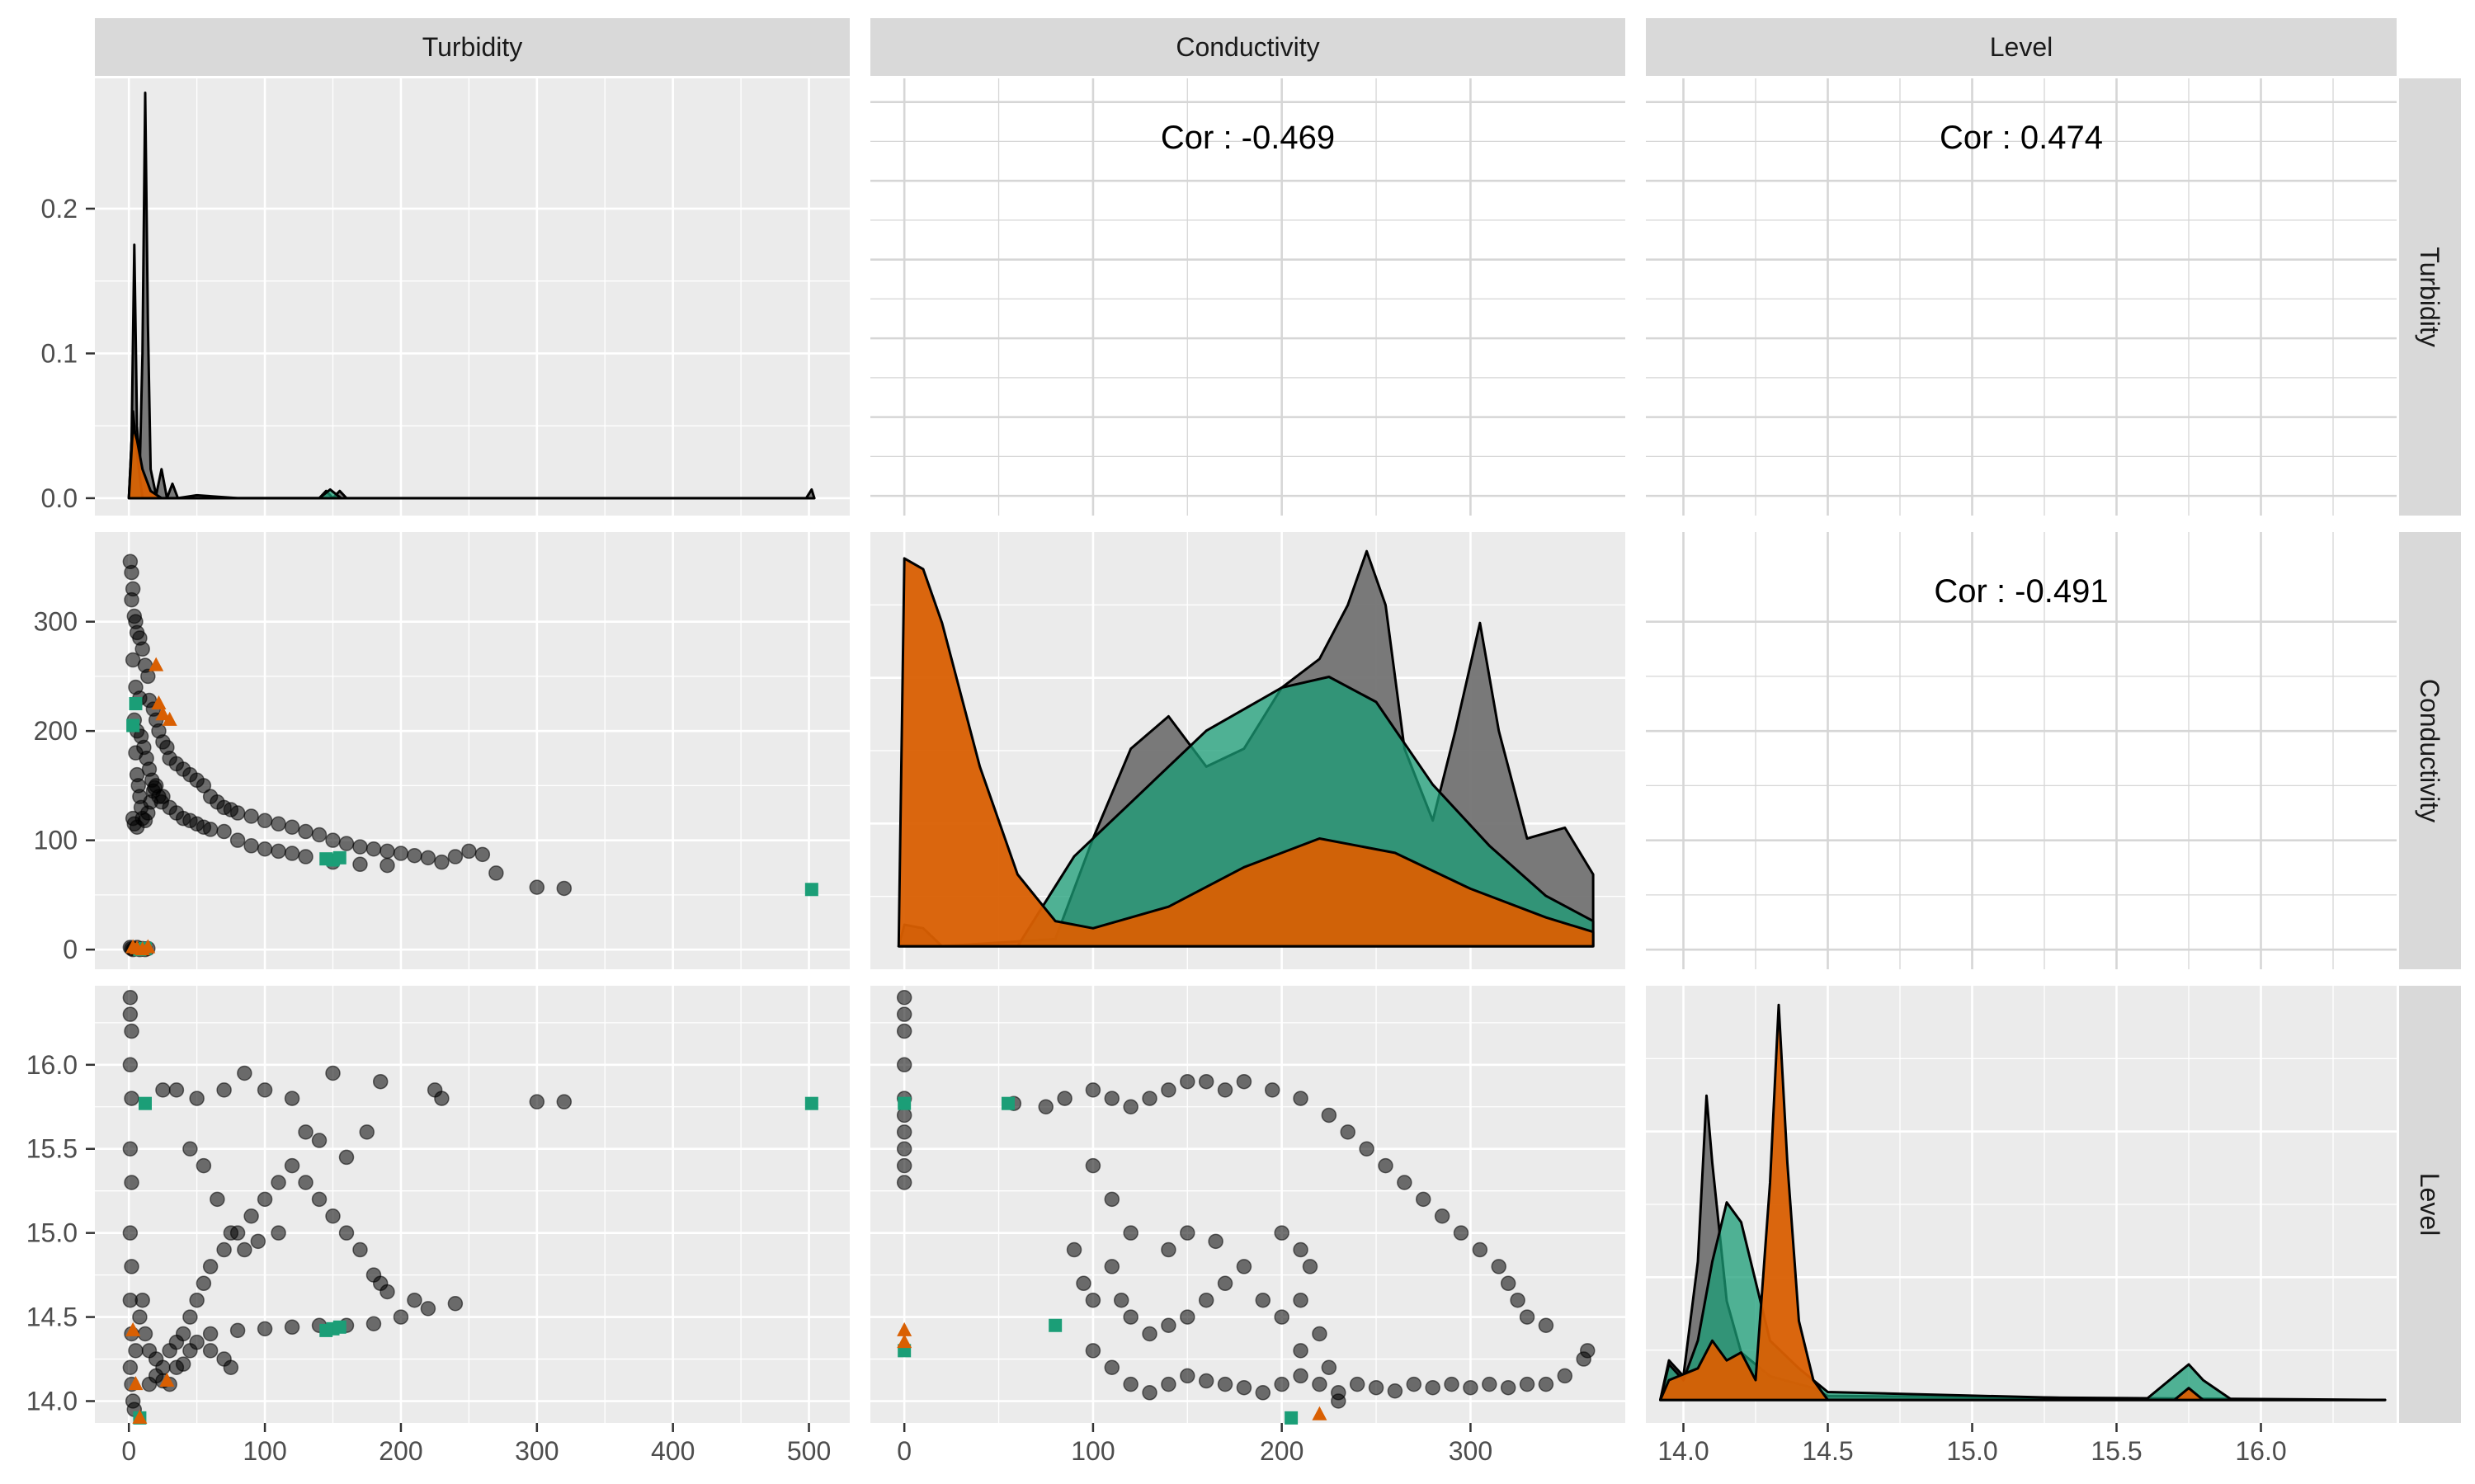  I want to click on strip-right-background, so click(2430, 750).